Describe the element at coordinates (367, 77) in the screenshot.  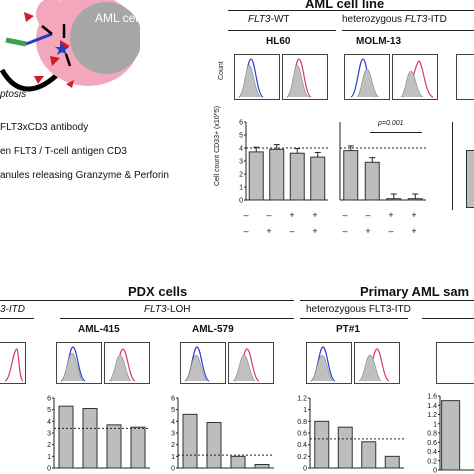
I see `hist-molm13-blue` at that location.